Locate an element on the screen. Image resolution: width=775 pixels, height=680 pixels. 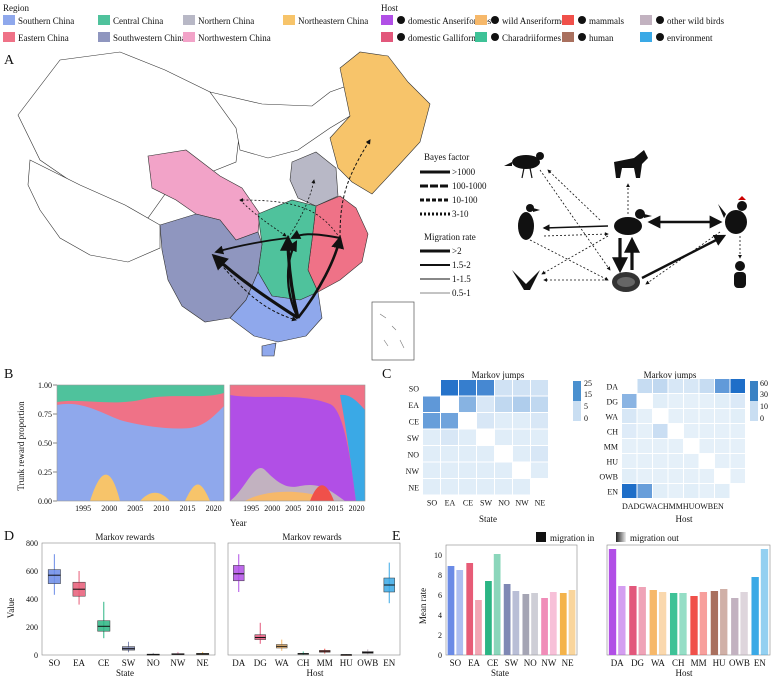
bayes-item-3: 10-100 is located at coordinates (465, 200).